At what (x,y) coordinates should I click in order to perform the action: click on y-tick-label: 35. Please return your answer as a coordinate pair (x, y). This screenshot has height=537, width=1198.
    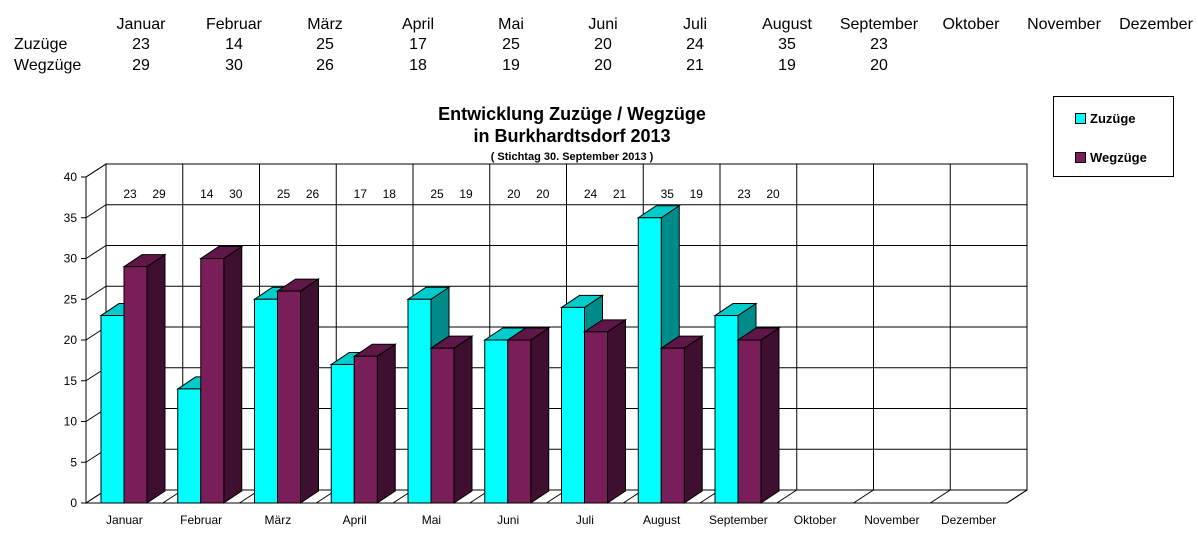
    Looking at the image, I should click on (71, 218).